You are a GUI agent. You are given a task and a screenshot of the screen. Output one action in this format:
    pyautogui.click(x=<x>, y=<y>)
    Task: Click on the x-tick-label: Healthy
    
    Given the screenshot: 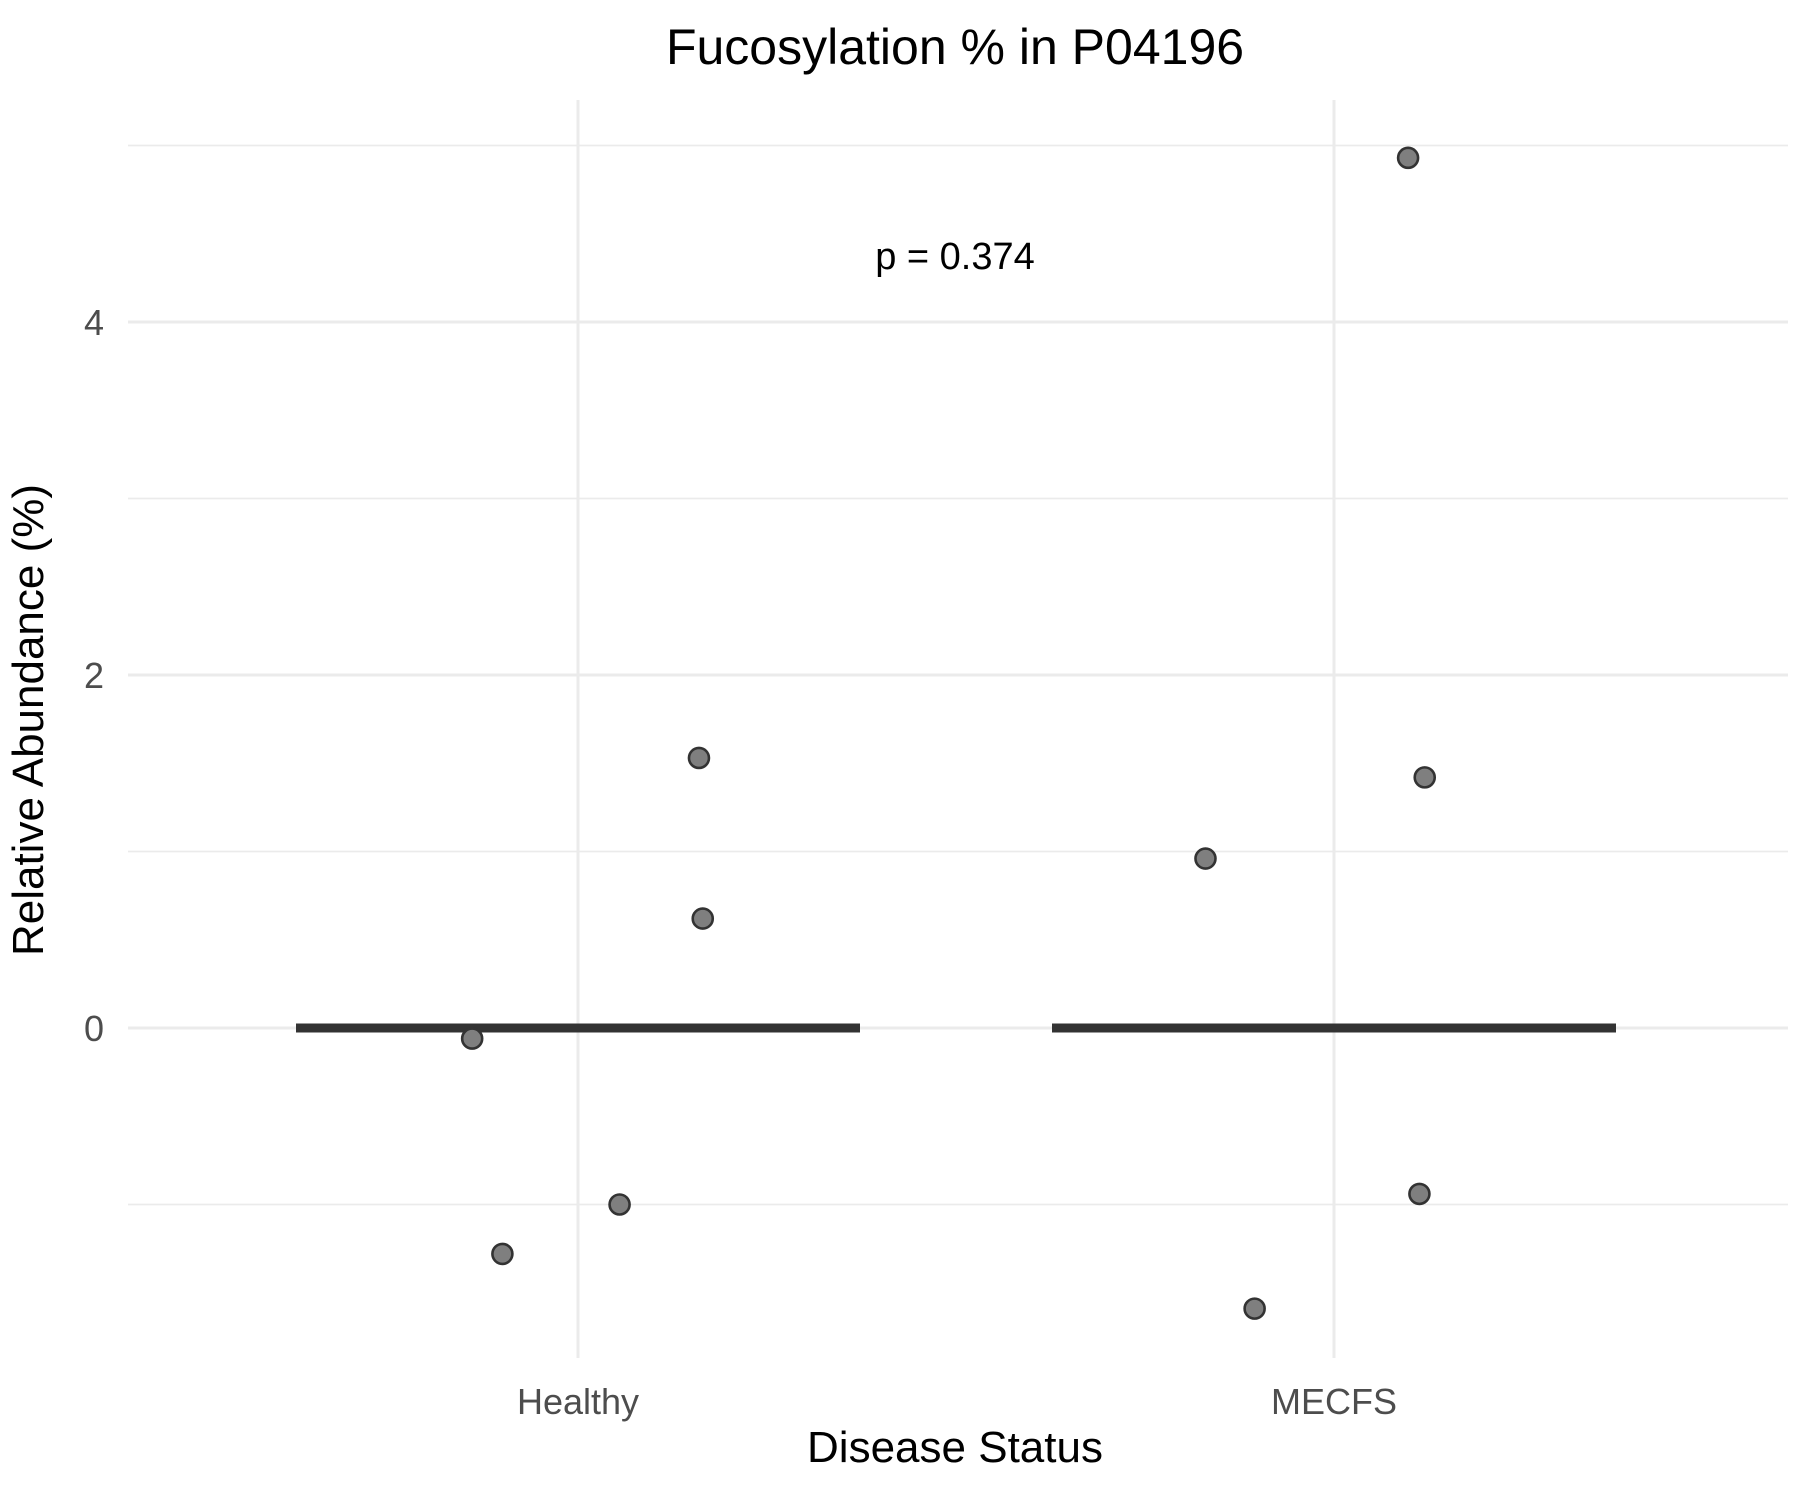 What is the action you would take?
    pyautogui.click(x=578, y=1401)
    